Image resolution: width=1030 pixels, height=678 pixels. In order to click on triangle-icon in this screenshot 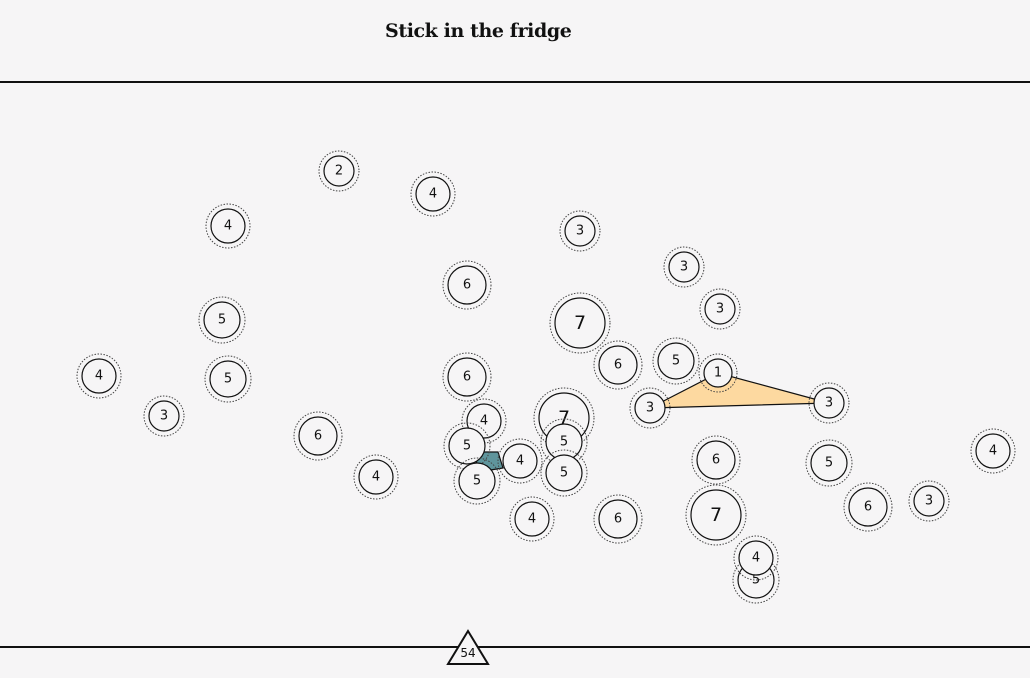, I will do `click(468, 647)`.